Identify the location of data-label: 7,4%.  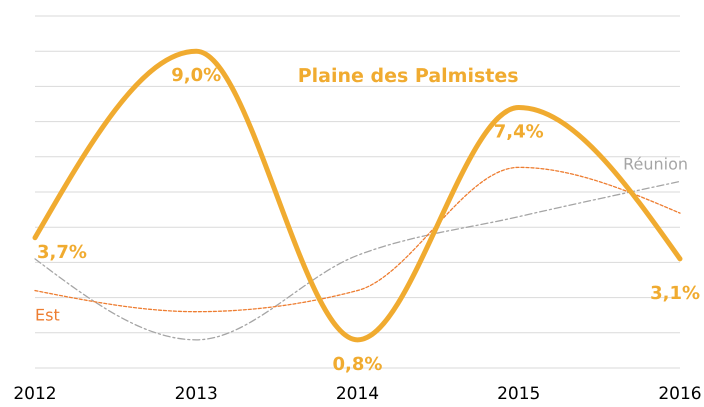
(519, 132).